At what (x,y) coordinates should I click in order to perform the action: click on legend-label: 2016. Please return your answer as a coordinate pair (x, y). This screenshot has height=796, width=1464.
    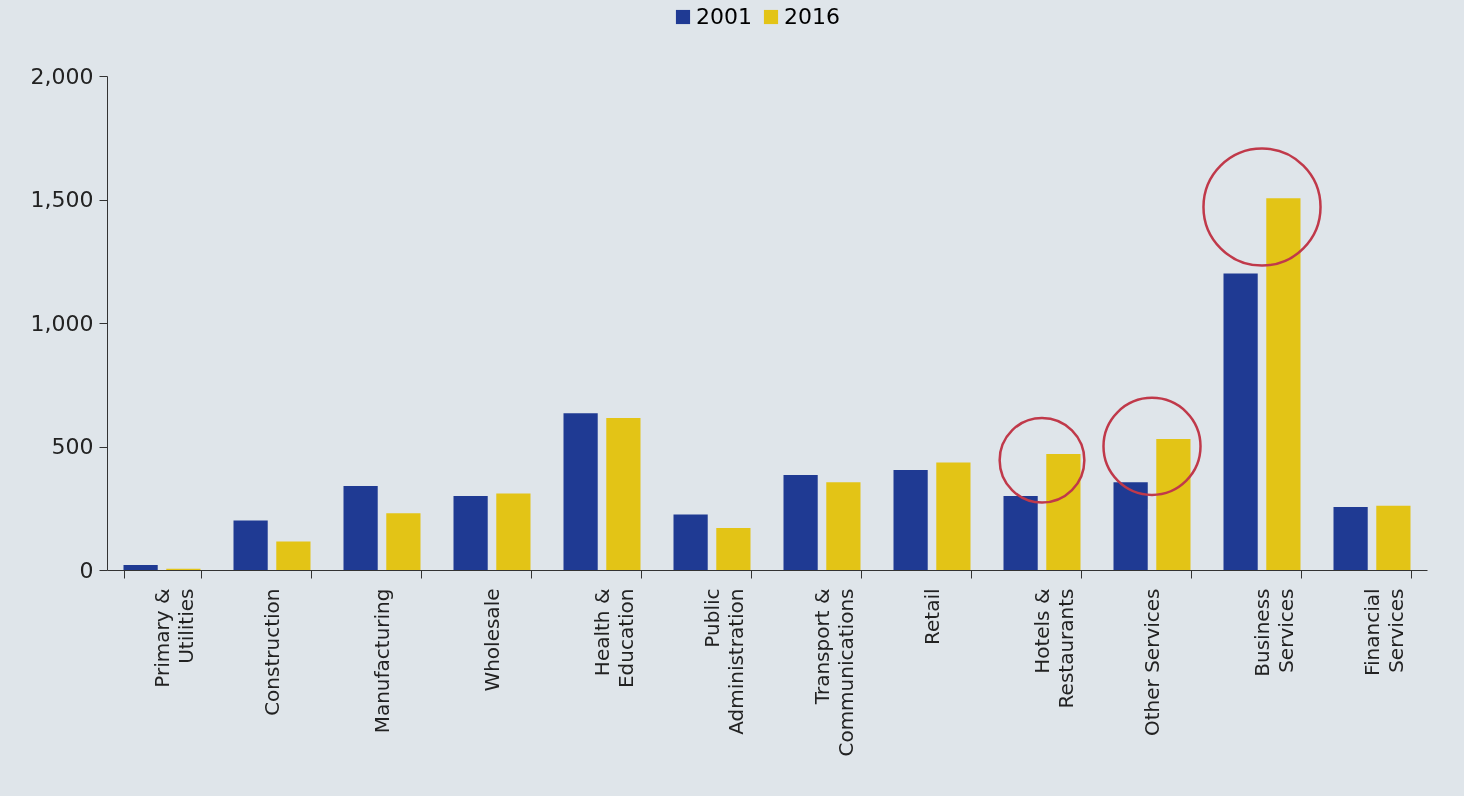
    Looking at the image, I should click on (812, 16).